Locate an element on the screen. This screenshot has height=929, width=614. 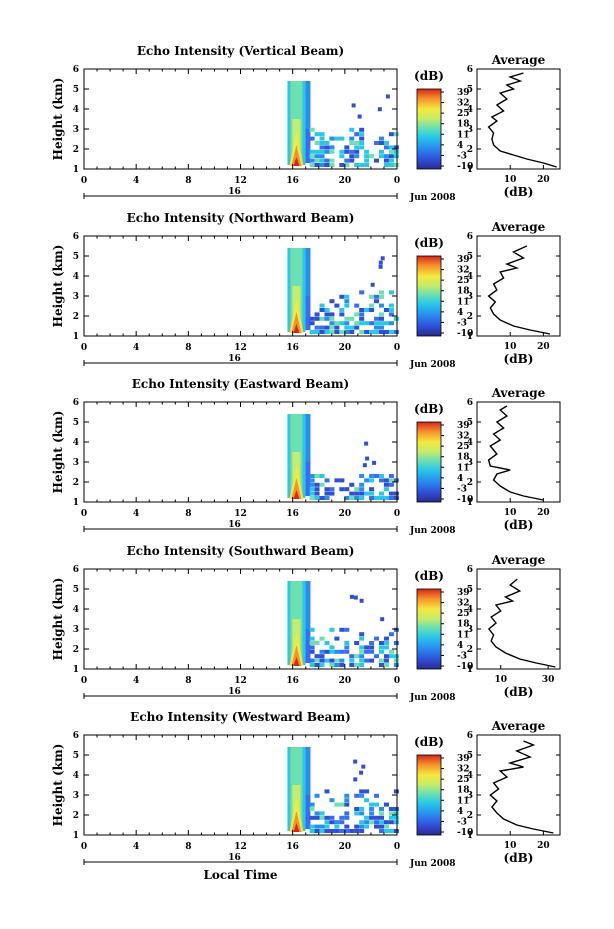
y-tick-label: 6 is located at coordinates (76, 403).